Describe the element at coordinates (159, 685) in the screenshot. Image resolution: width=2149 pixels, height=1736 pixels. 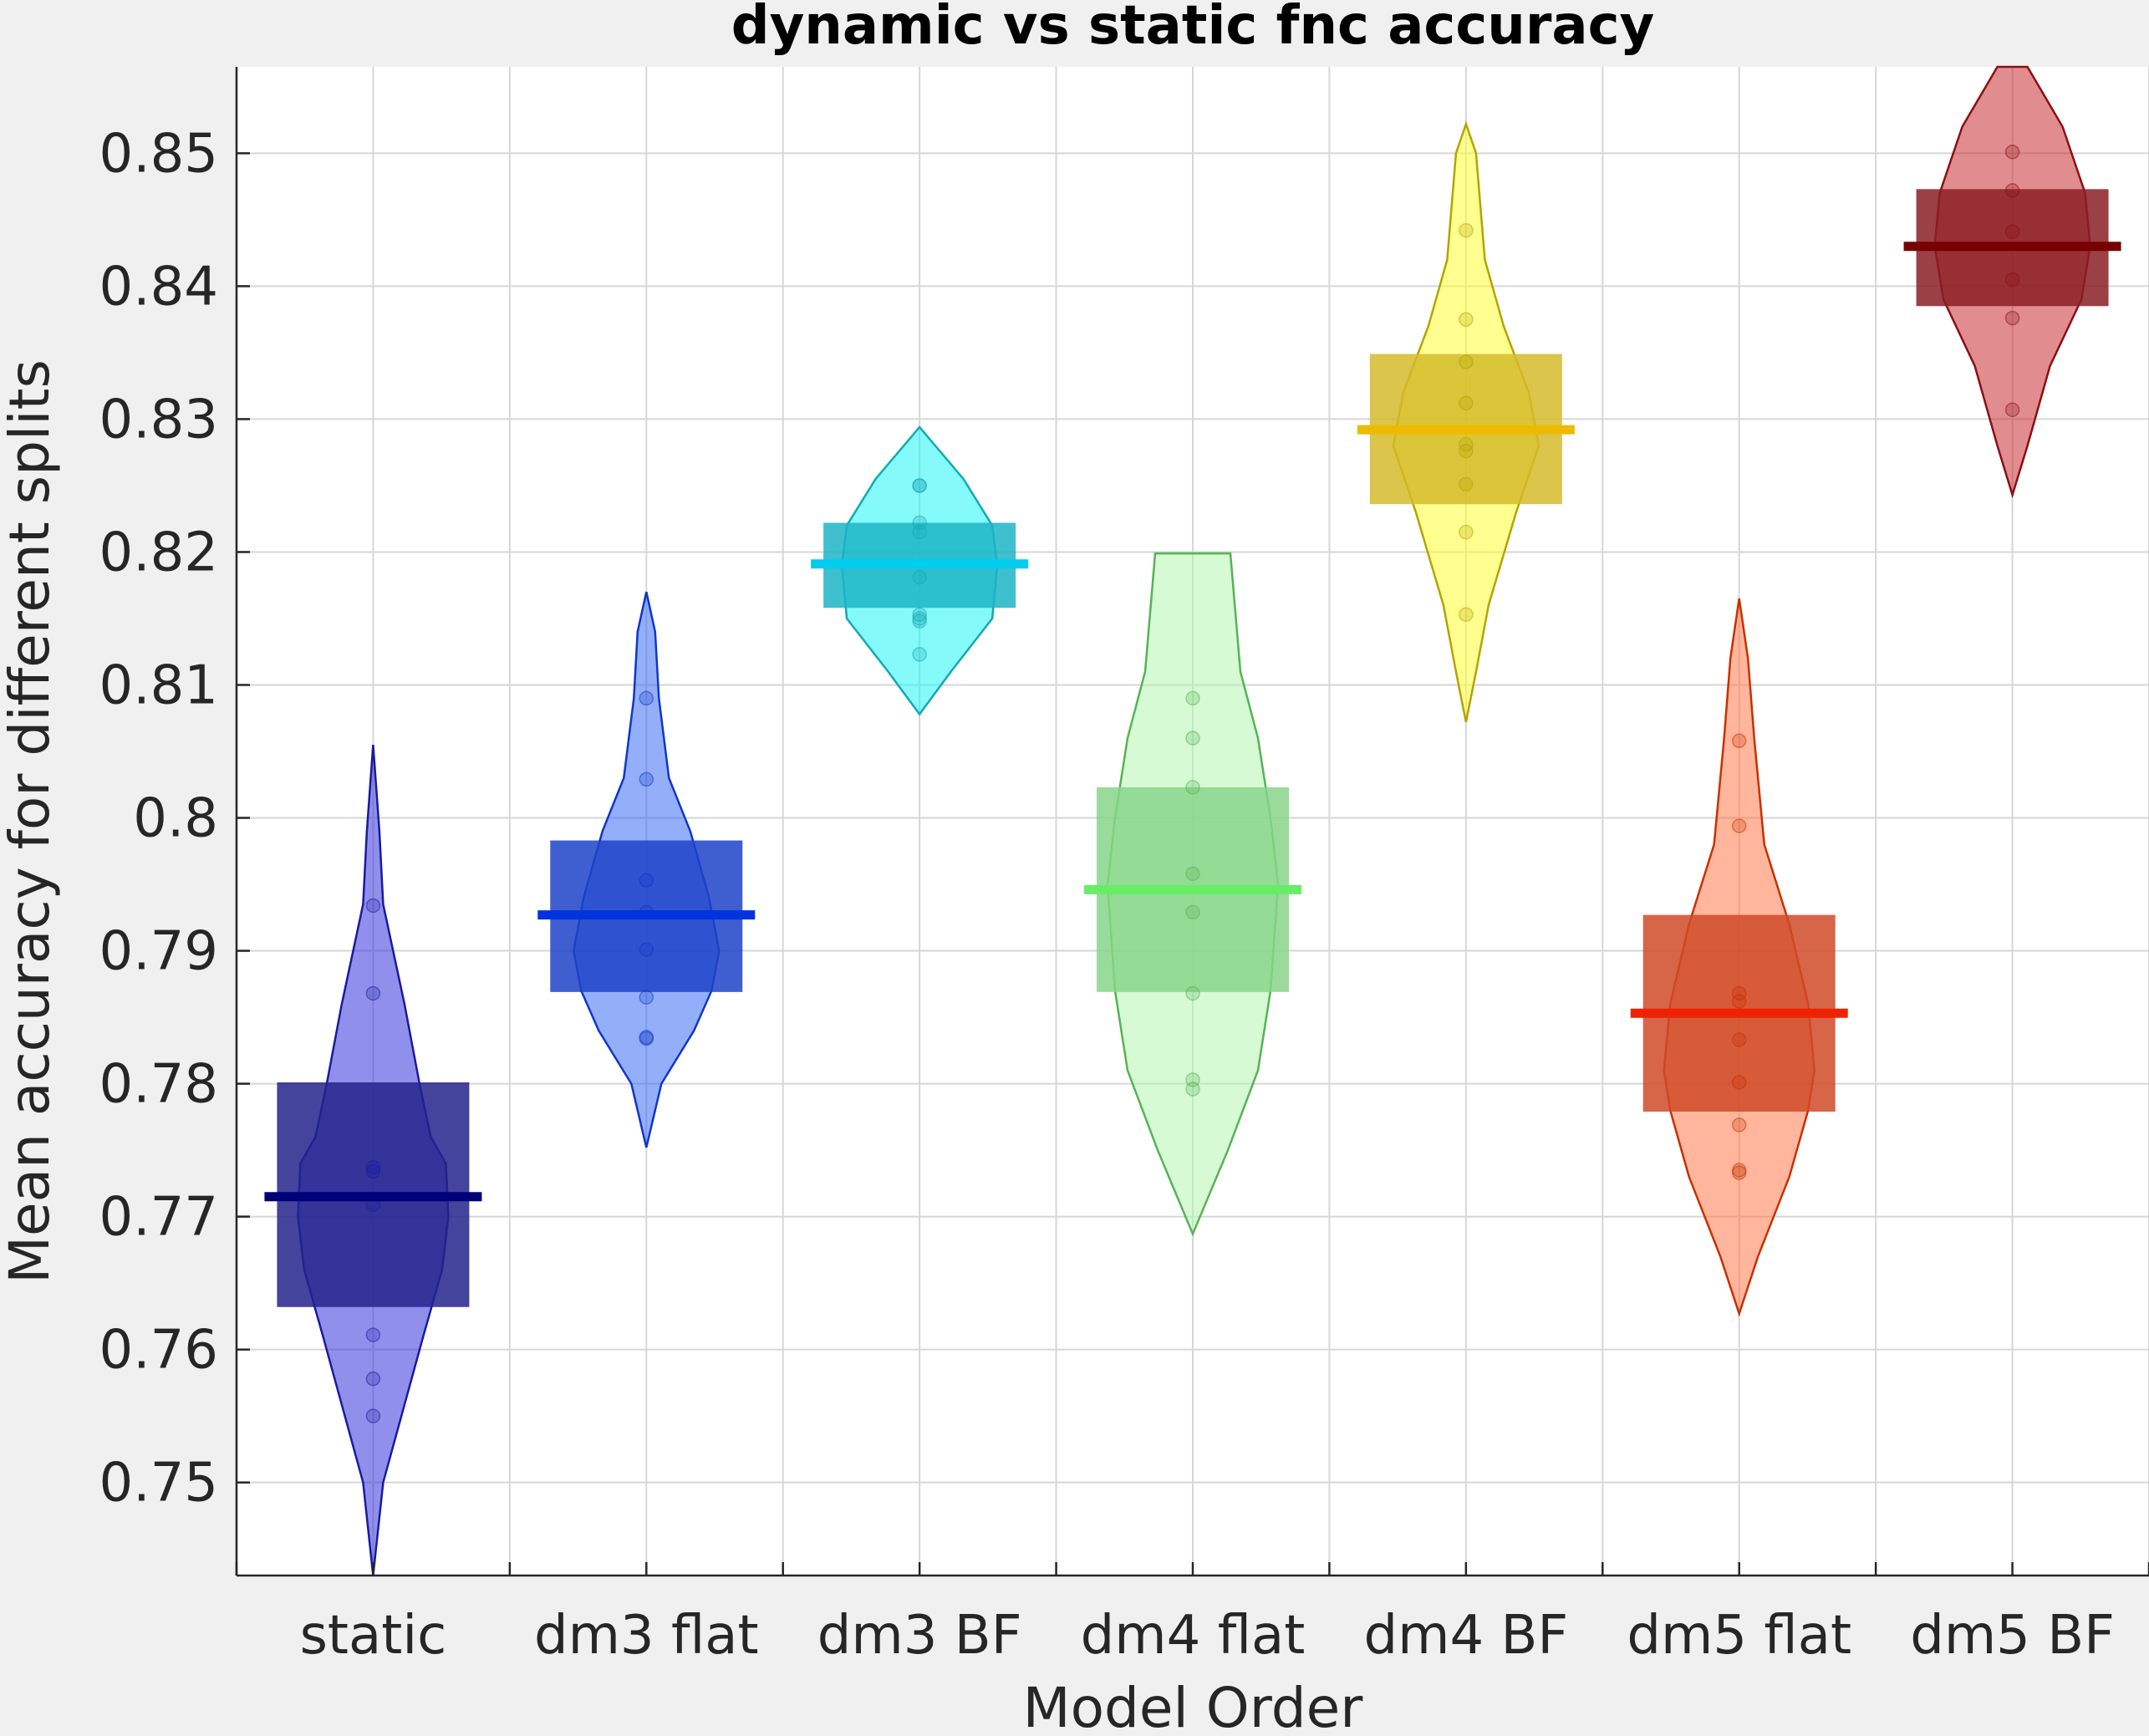
I see `y-tick-label: 0.81` at that location.